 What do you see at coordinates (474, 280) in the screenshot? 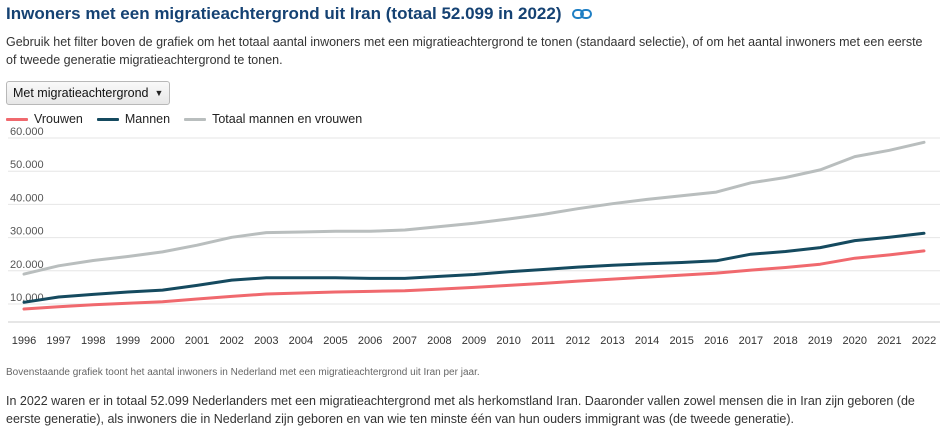
I see `series-line-vrouwen` at bounding box center [474, 280].